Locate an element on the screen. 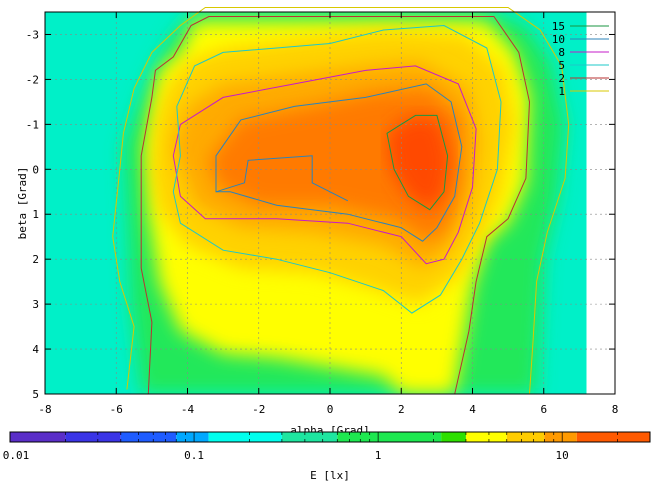 The width and height of the screenshot is (651, 483). x-tick-label: -4 is located at coordinates (188, 409).